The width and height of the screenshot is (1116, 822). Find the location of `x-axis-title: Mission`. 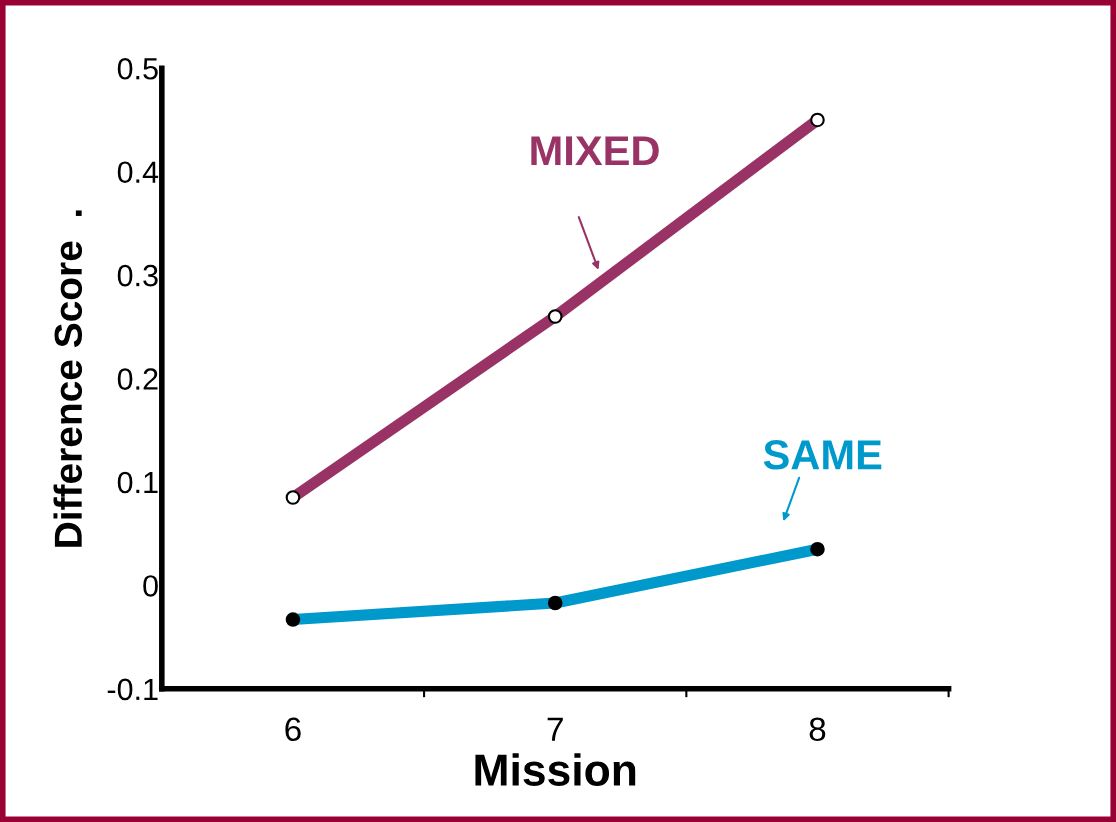

x-axis-title: Mission is located at coordinates (555, 769).